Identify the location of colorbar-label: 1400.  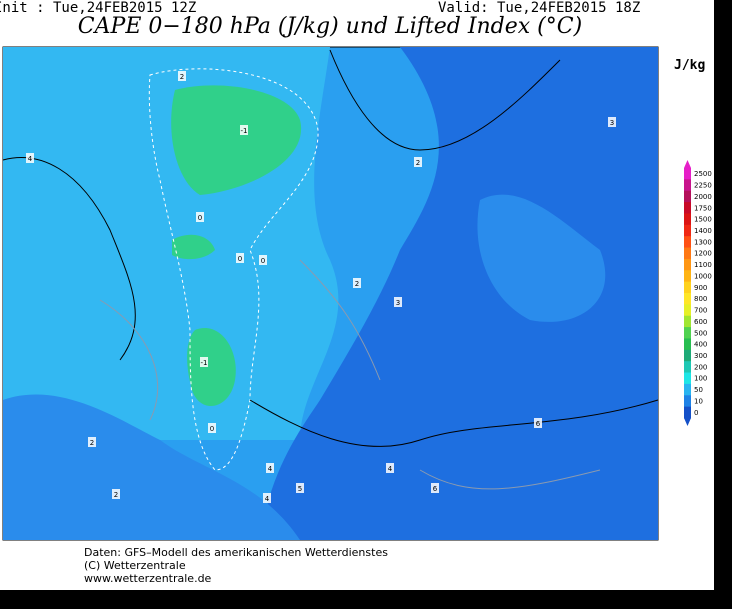
(703, 231).